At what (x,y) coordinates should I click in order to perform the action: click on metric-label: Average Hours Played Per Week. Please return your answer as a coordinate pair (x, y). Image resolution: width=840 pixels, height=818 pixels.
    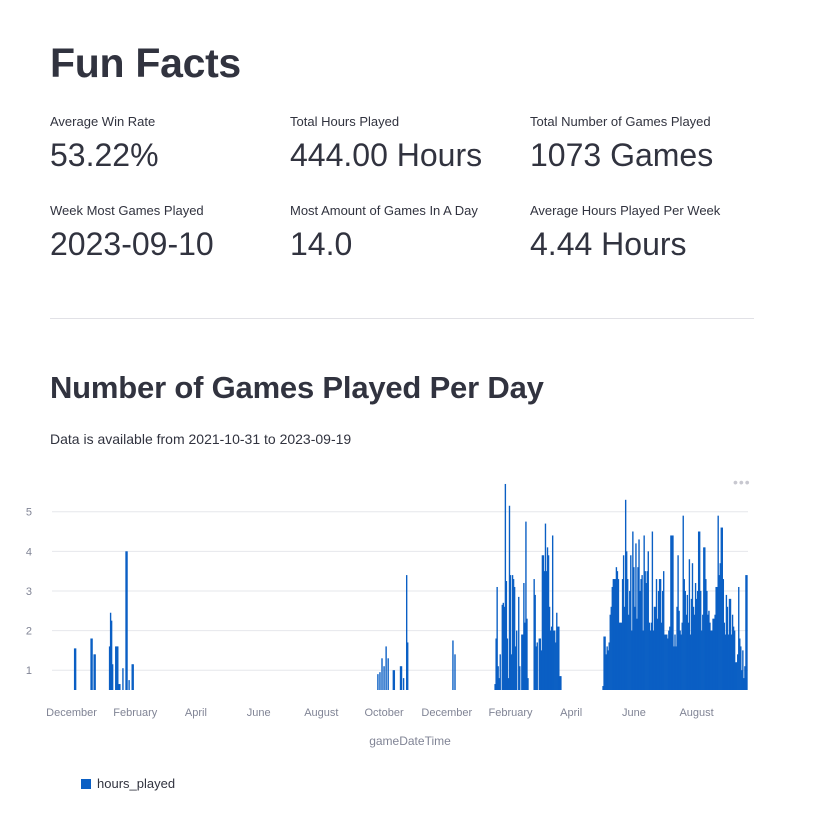
    Looking at the image, I should click on (625, 210).